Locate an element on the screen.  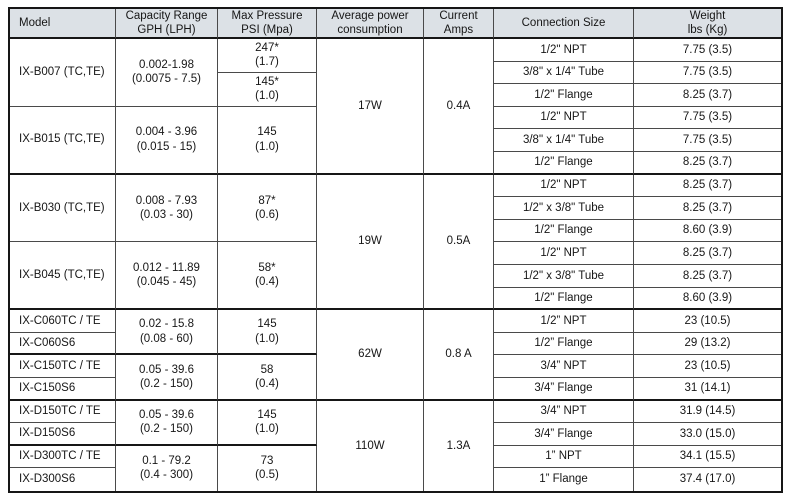
power-cell: 19W is located at coordinates (370, 242).